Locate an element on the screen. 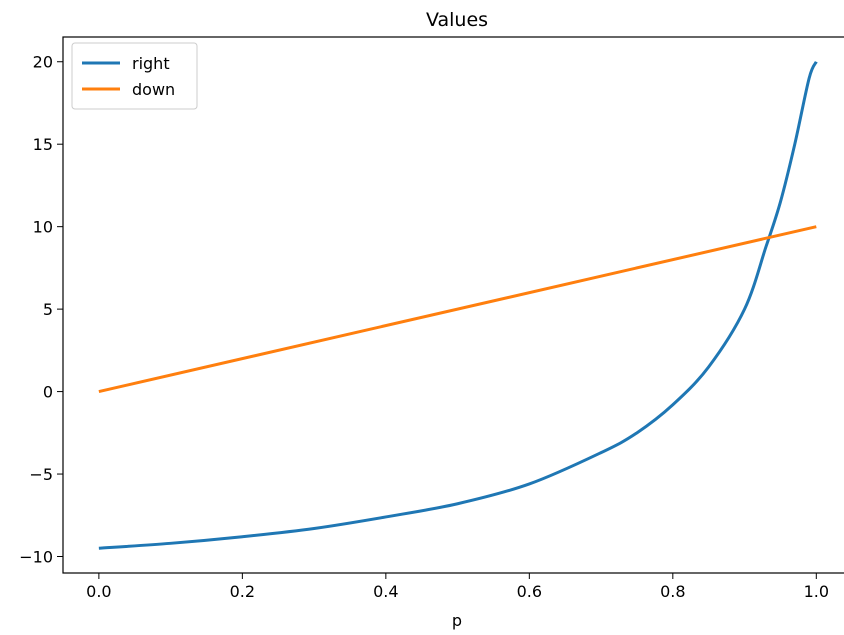 This screenshot has height=635, width=844. y-axis: −10 −5 0 5 10 15 20 is located at coordinates (41, 310).